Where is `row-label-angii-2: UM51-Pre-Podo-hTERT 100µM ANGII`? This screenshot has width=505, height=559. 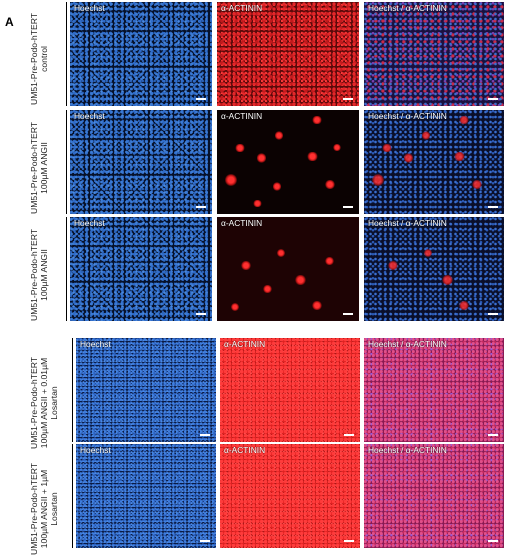 row-label-angii-2: UM51-Pre-Podo-hTERT 100µM ANGII is located at coordinates (39, 275).